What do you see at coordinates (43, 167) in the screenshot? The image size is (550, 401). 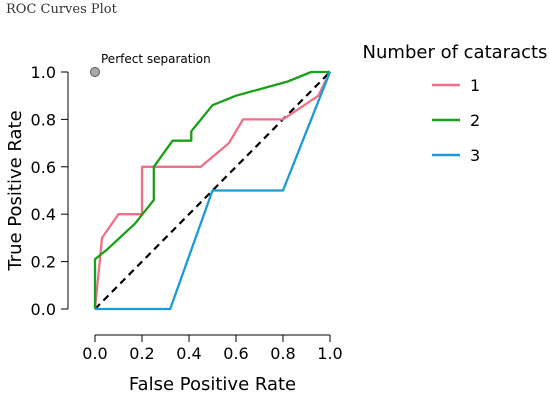 I see `y-tick-label: 0.6` at bounding box center [43, 167].